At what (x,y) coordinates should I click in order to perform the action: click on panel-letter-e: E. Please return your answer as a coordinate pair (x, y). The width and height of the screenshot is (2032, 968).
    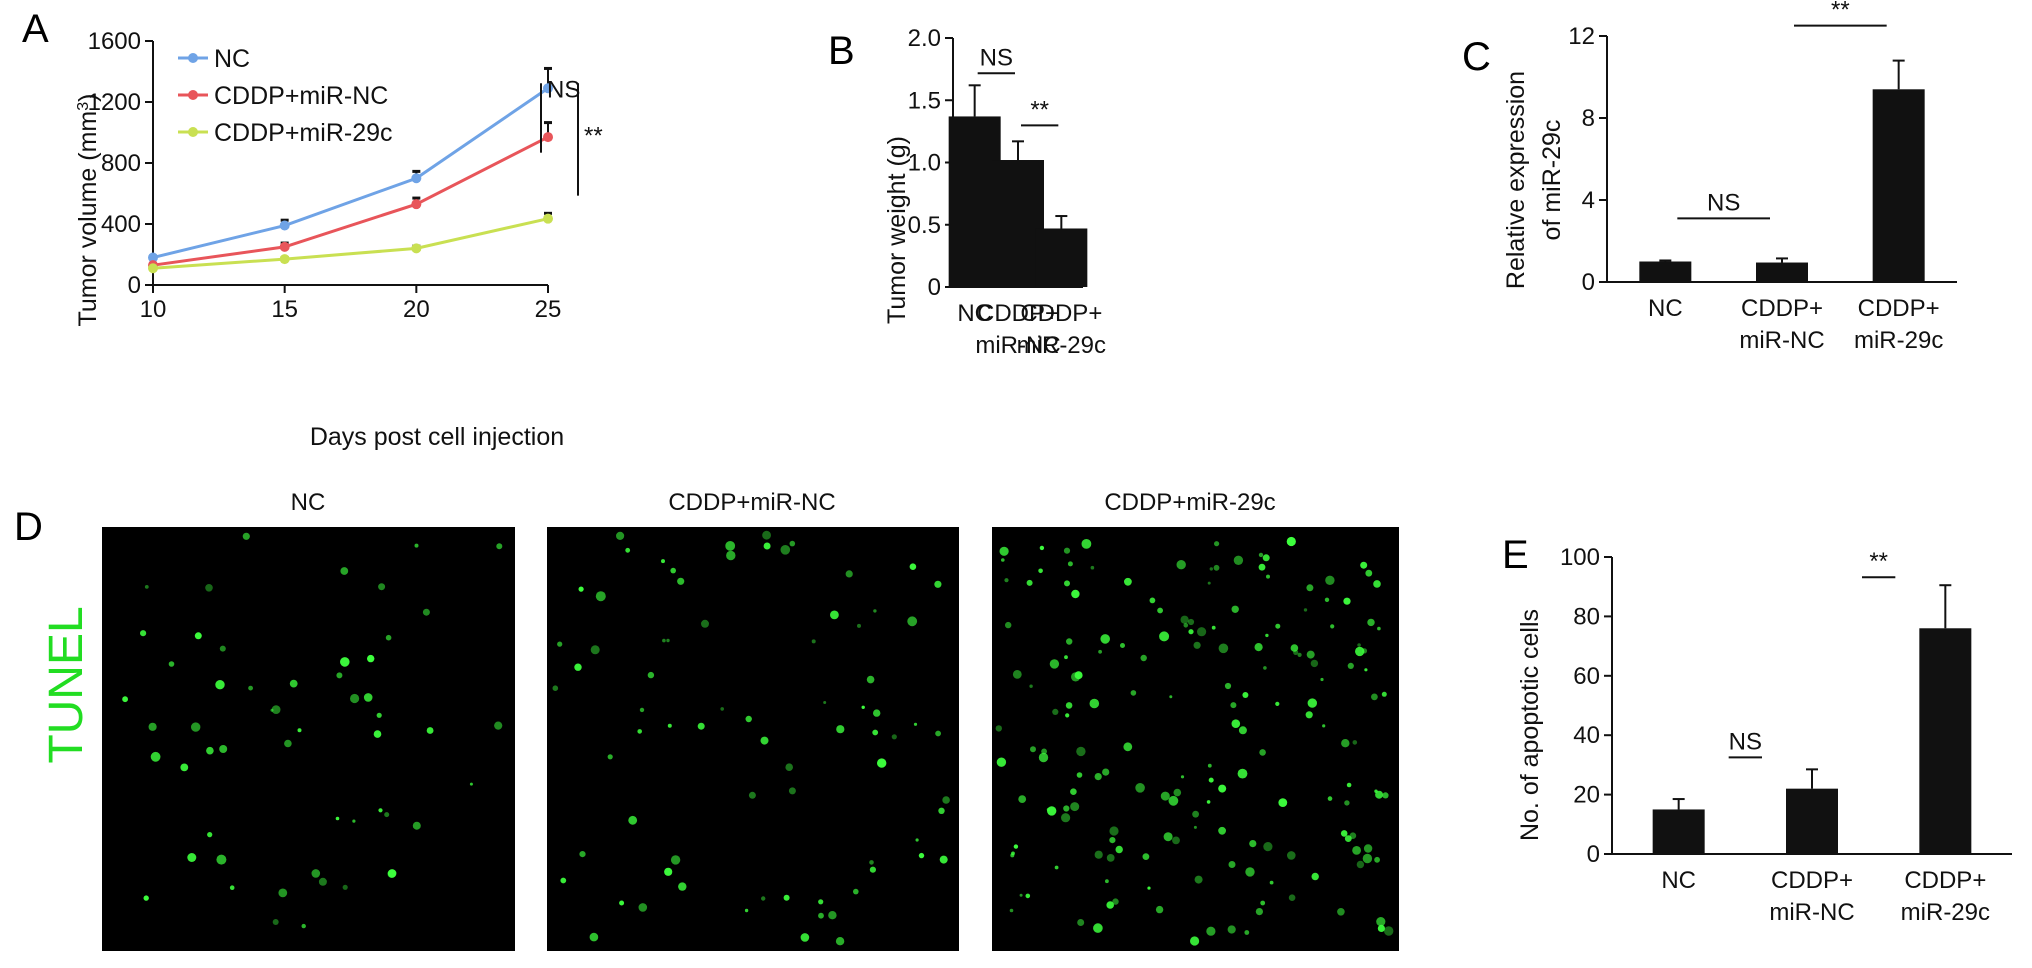
    Looking at the image, I should click on (1515, 555).